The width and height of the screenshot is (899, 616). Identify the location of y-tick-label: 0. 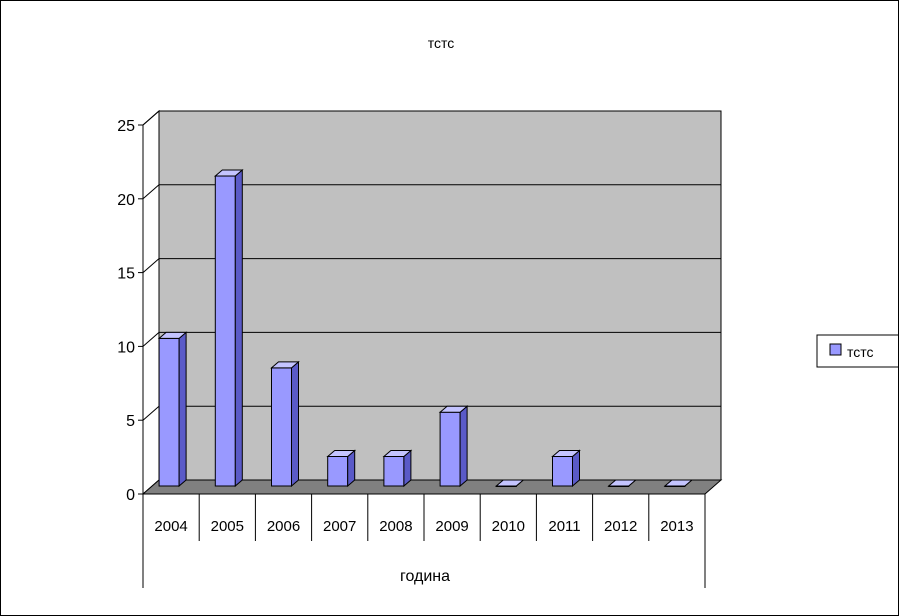
(130, 495).